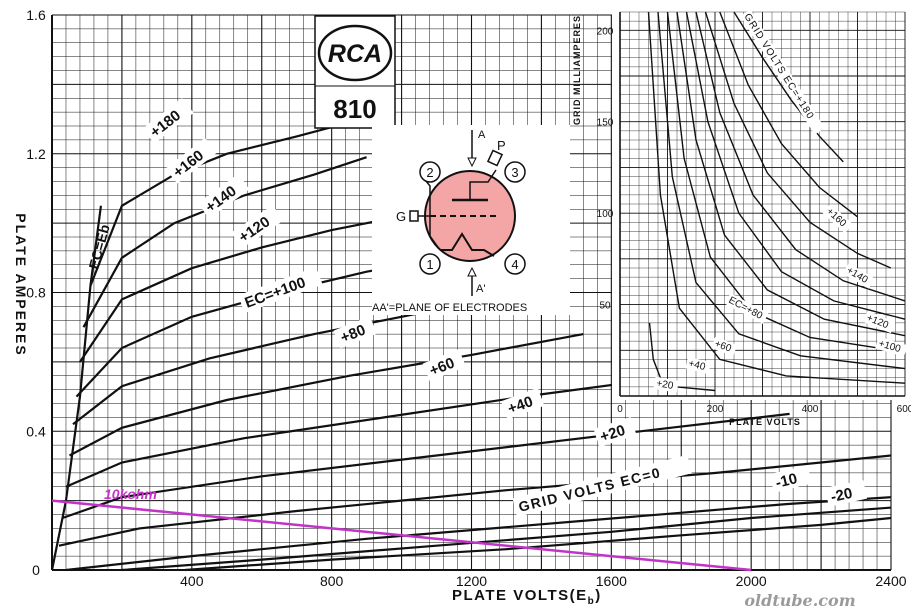  I want to click on plate-cap-label: P, so click(501, 145).